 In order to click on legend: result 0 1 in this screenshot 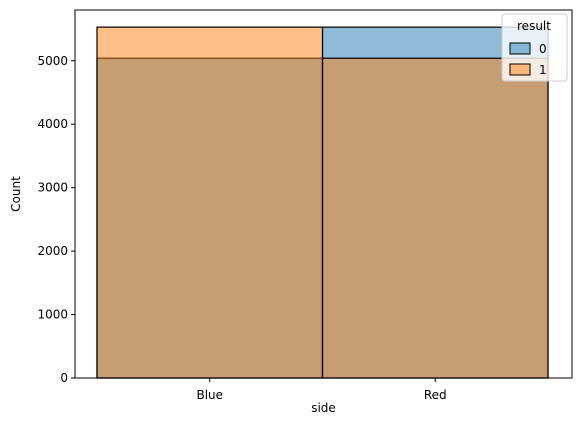, I will do `click(534, 47)`.